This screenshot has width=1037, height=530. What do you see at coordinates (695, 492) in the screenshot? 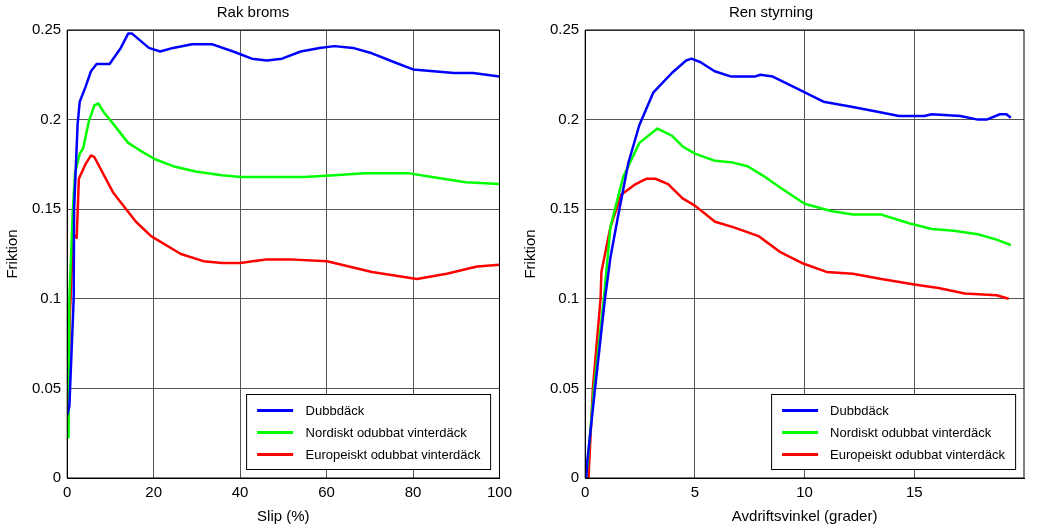
I see `x-tick-label: 5` at bounding box center [695, 492].